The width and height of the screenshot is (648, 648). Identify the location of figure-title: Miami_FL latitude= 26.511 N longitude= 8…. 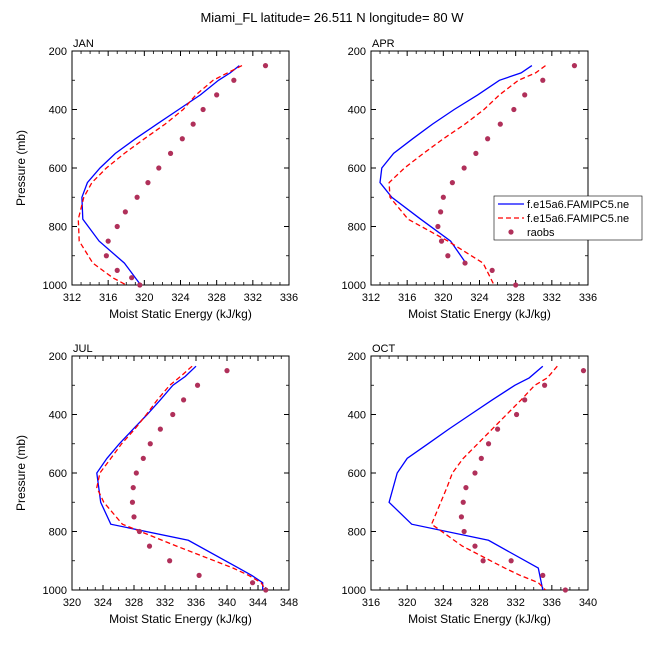
(332, 17).